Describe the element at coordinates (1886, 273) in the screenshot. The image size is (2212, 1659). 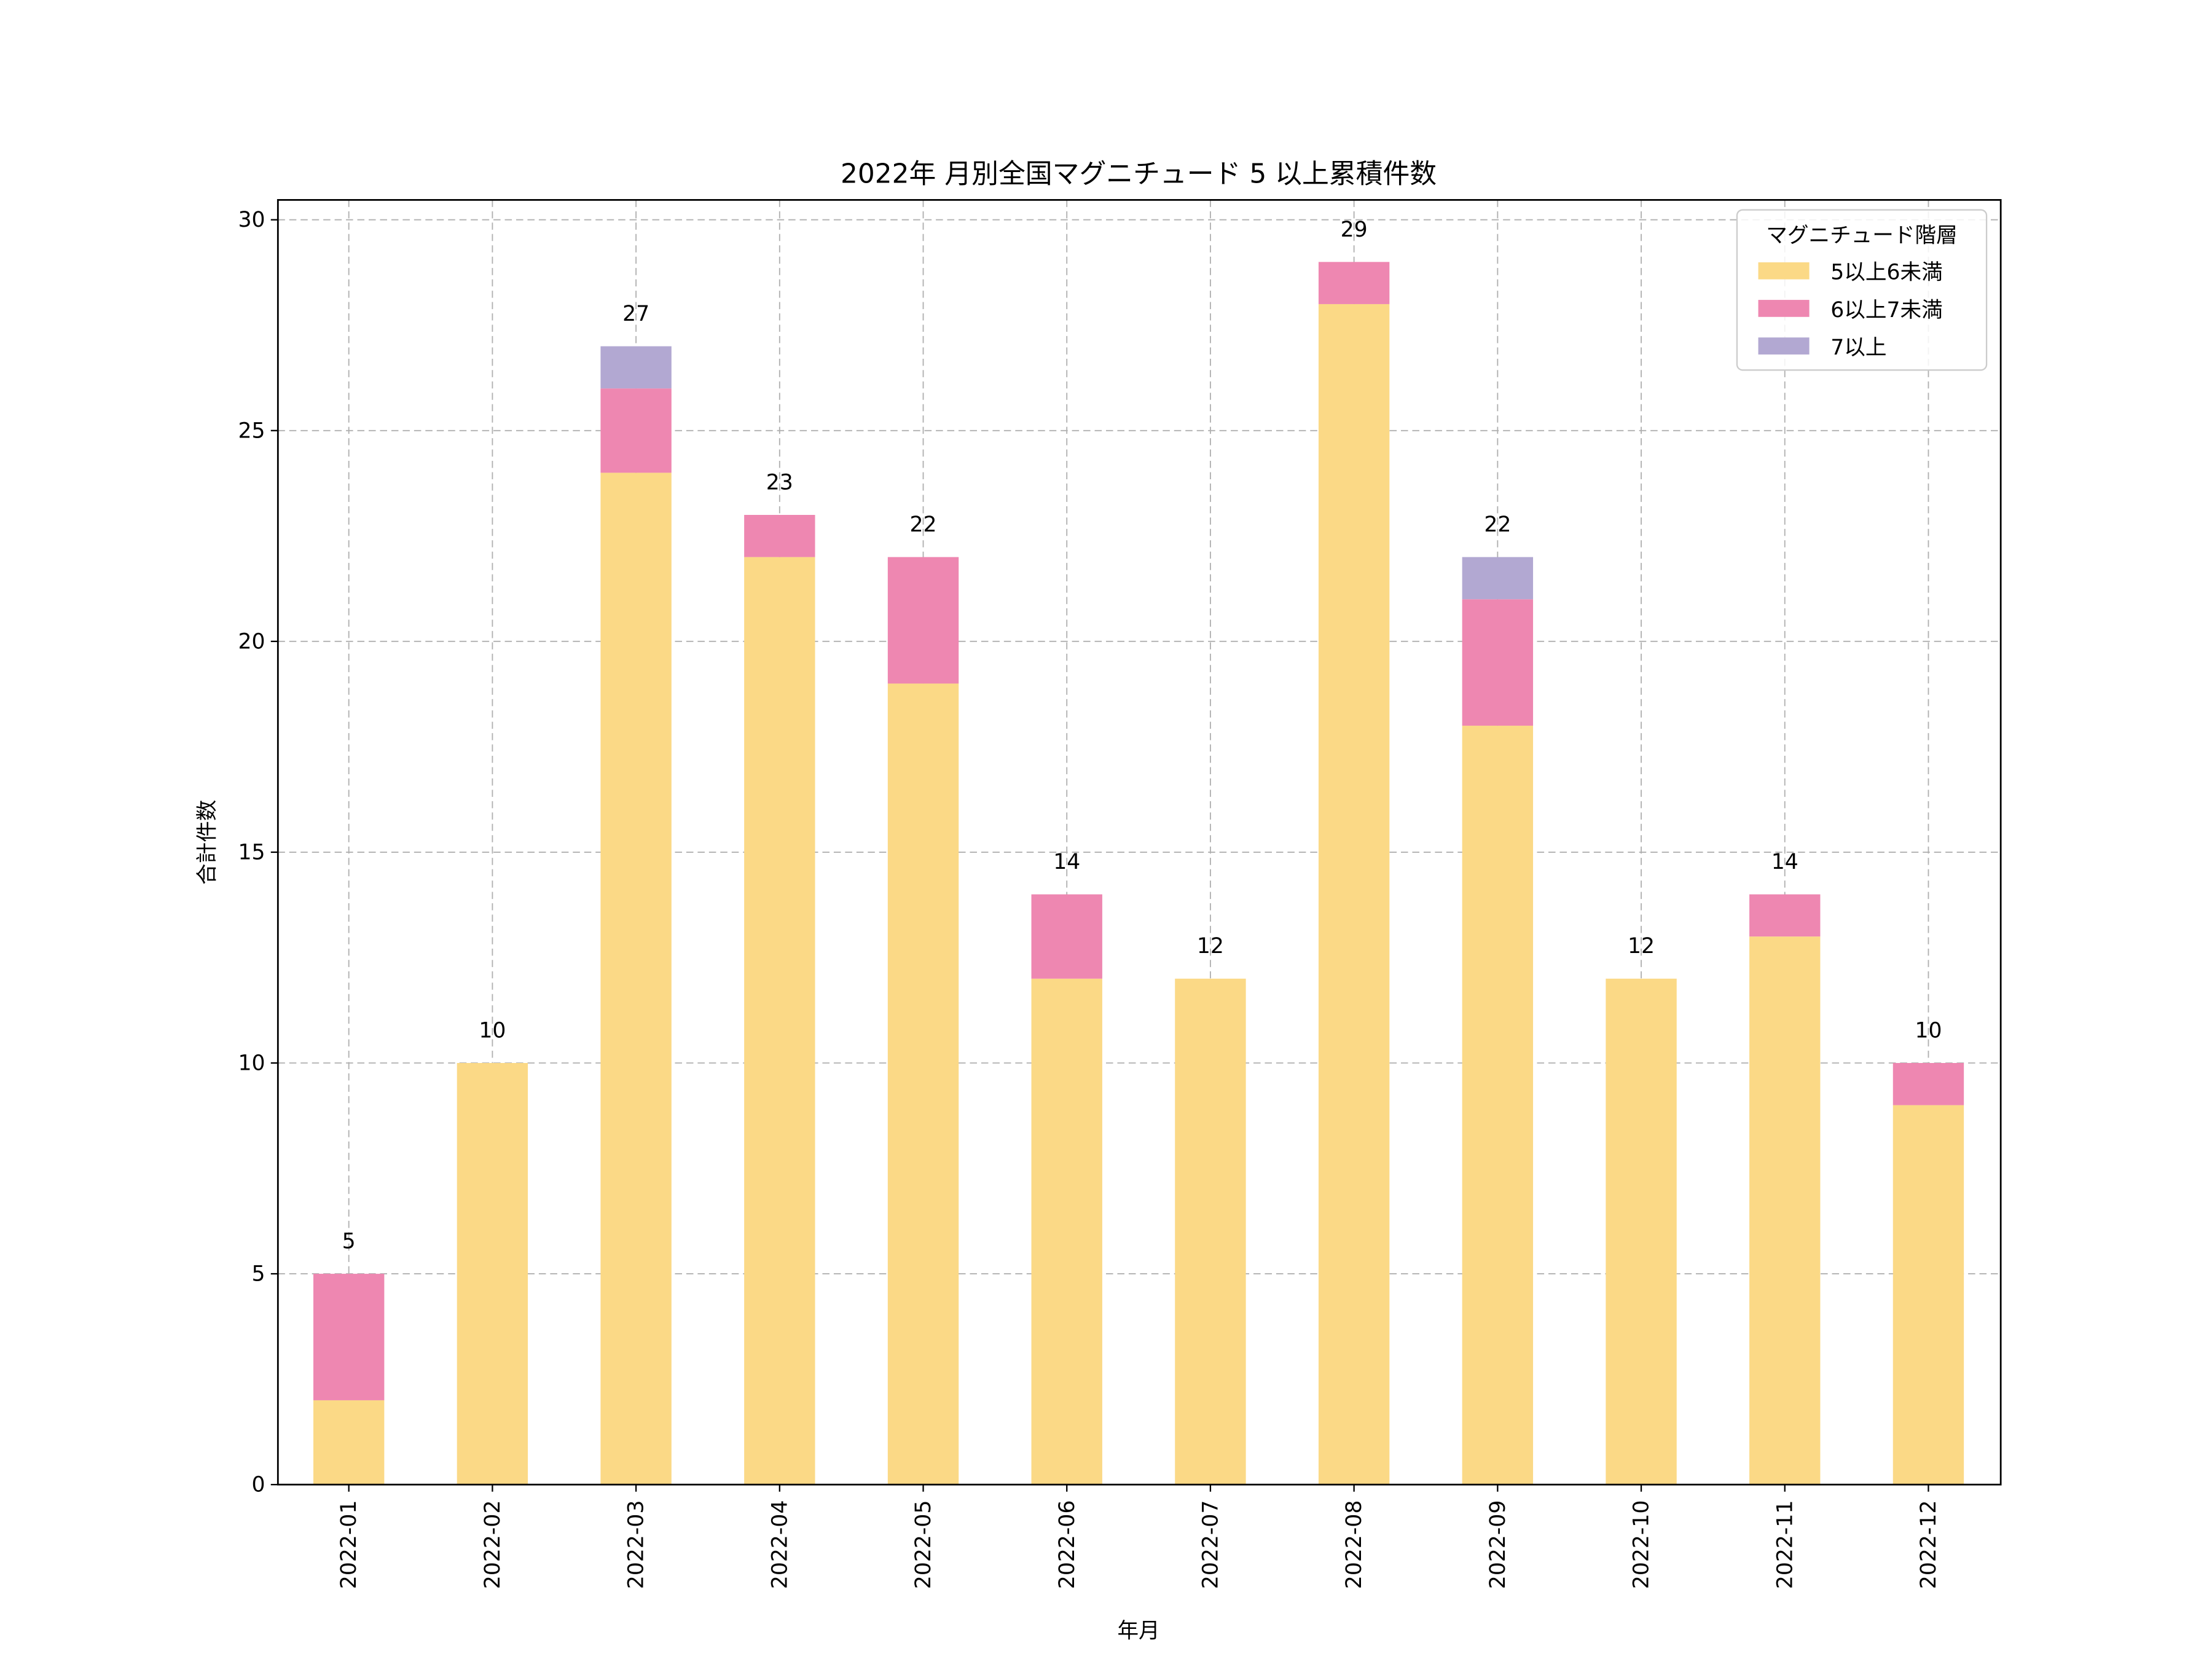
I see `legend-entry: 5以上6未満` at that location.